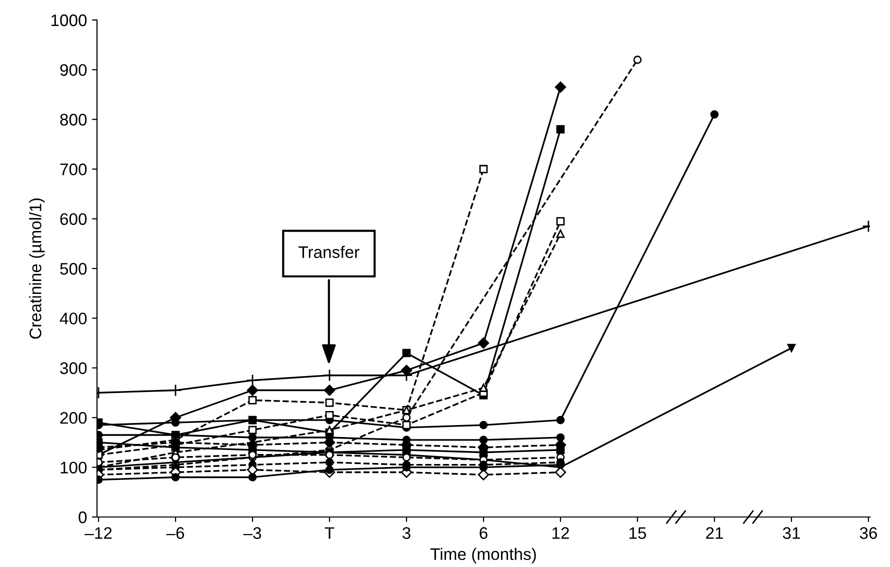  What do you see at coordinates (791, 533) in the screenshot?
I see `x-tick-label: 31` at bounding box center [791, 533].